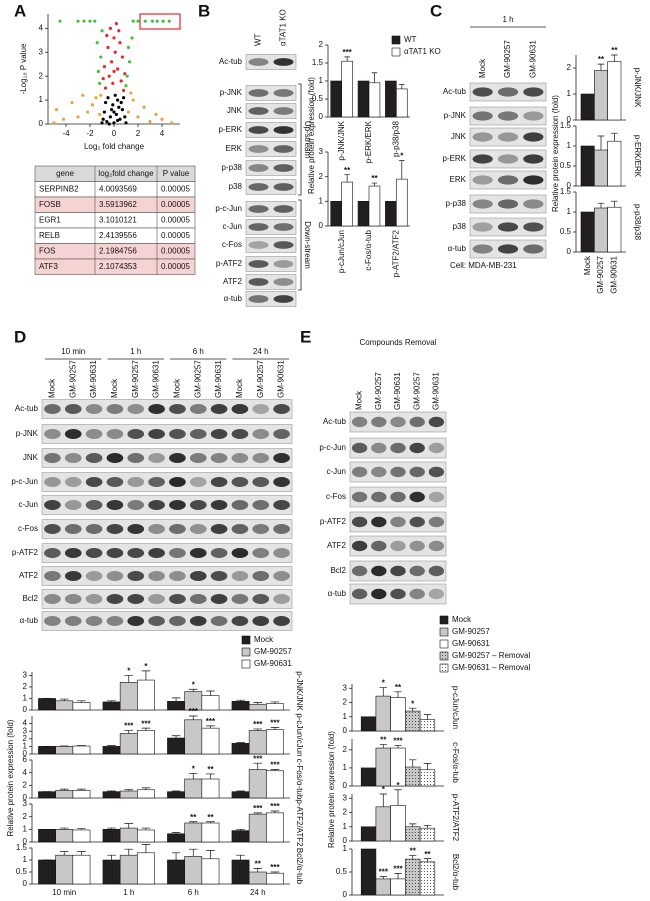 The image size is (650, 901). Describe the element at coordinates (384, 683) in the screenshot. I see `significance: *` at that location.